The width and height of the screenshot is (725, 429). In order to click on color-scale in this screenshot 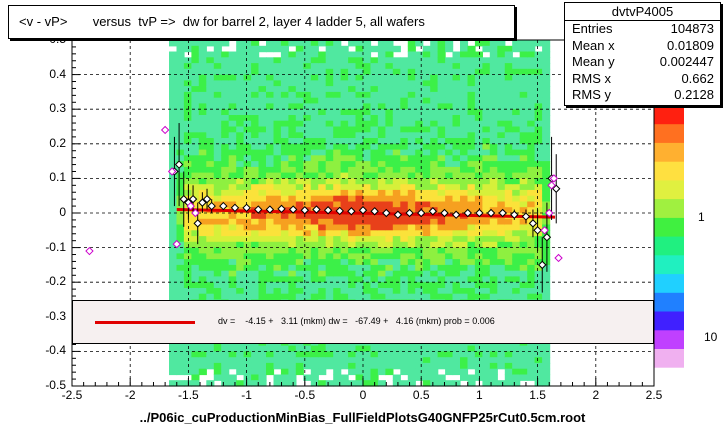, I will do `click(669, 246)`.